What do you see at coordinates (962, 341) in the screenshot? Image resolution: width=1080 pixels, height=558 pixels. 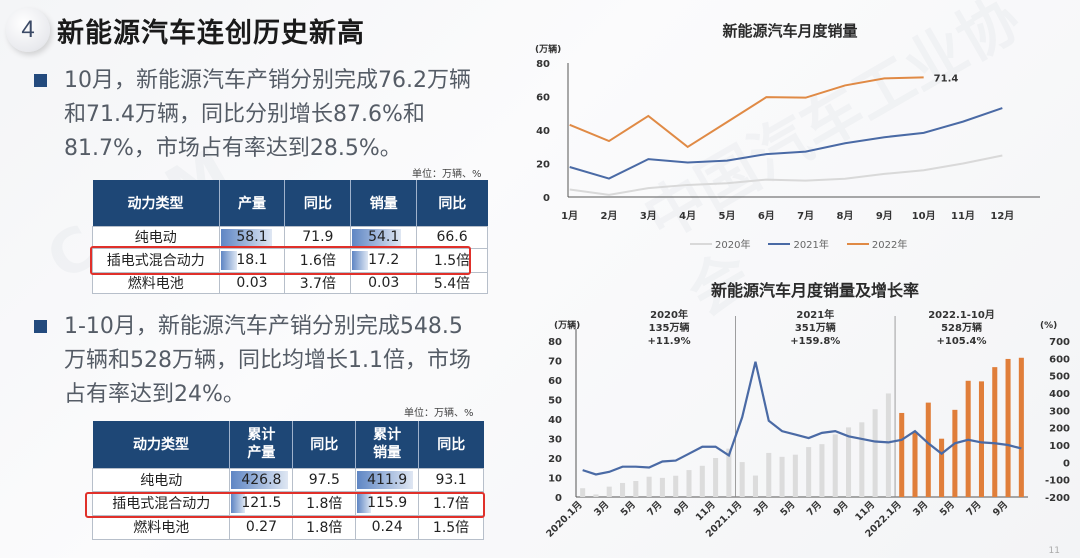 I see `svg-text: +105.4%` at bounding box center [962, 341].